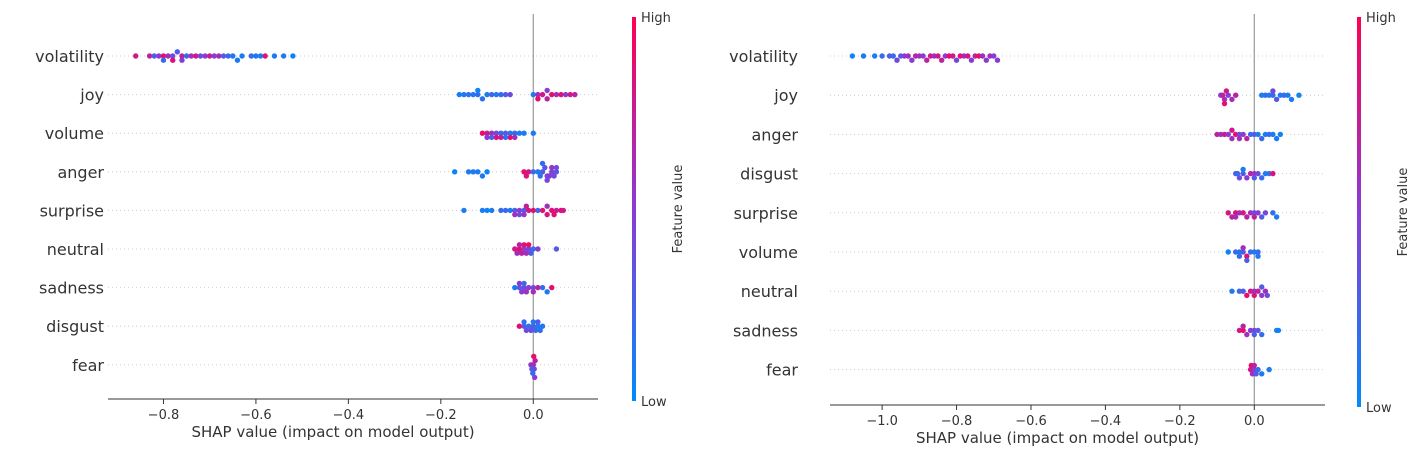 Image resolution: width=1410 pixels, height=451 pixels. Describe the element at coordinates (332, 432) in the screenshot. I see `x-axis-label: SHAP value (impact on model output)` at that location.